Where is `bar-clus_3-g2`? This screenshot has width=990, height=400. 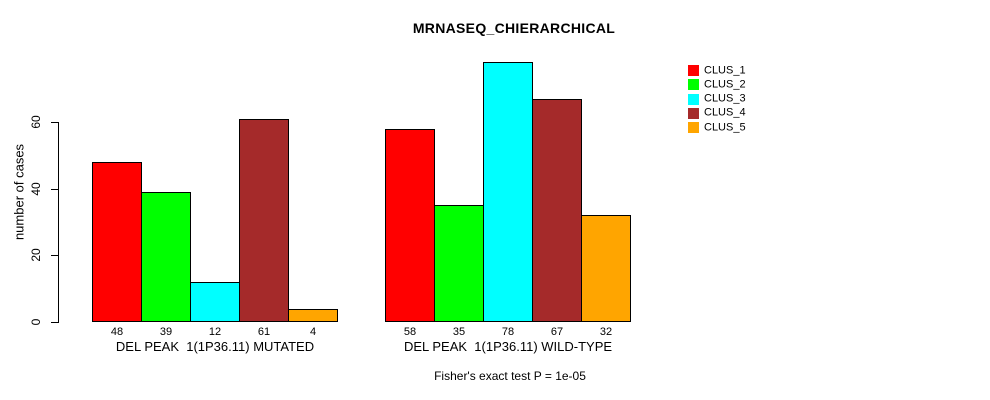 bar-clus_3-g2 is located at coordinates (508, 192).